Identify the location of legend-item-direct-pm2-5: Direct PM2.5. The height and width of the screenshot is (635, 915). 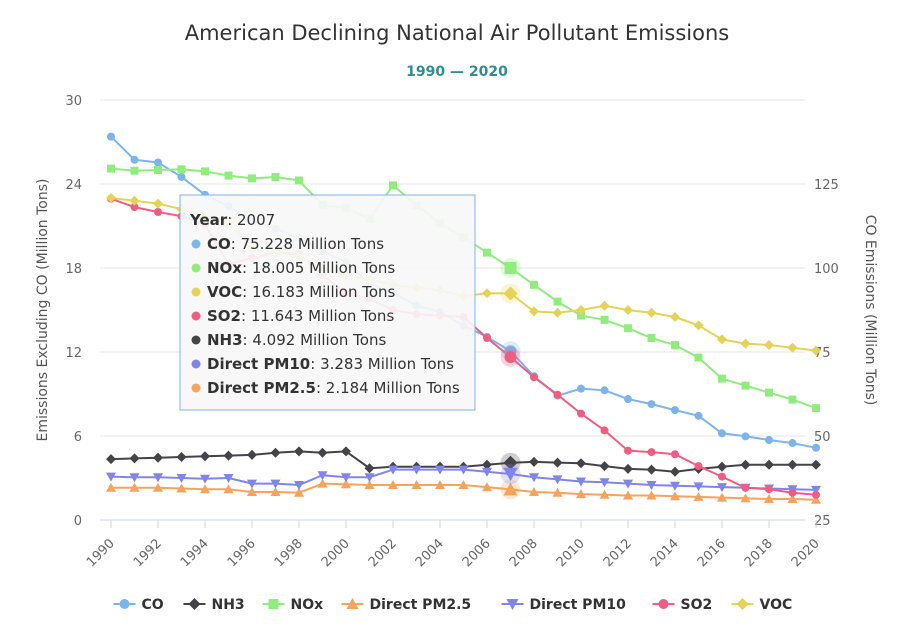
(406, 605).